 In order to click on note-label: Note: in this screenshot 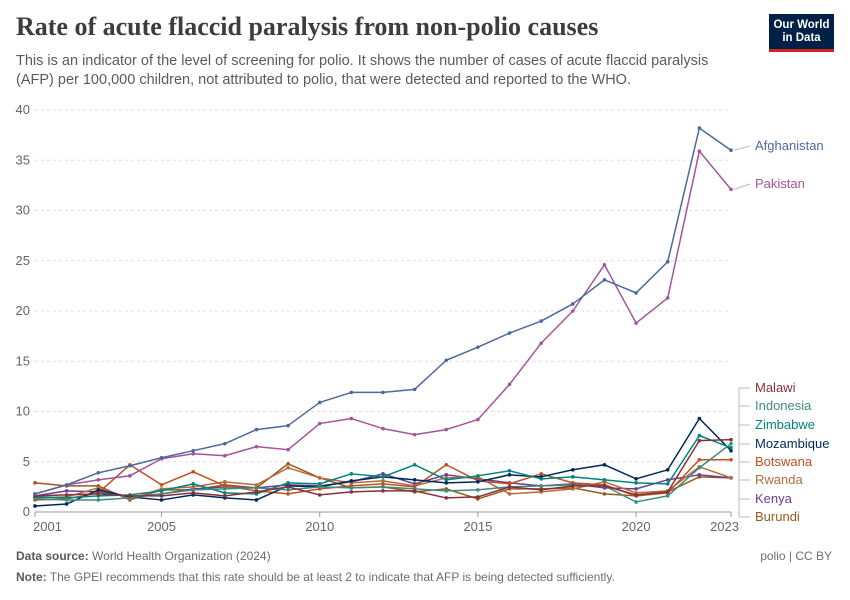, I will do `click(31, 577)`.